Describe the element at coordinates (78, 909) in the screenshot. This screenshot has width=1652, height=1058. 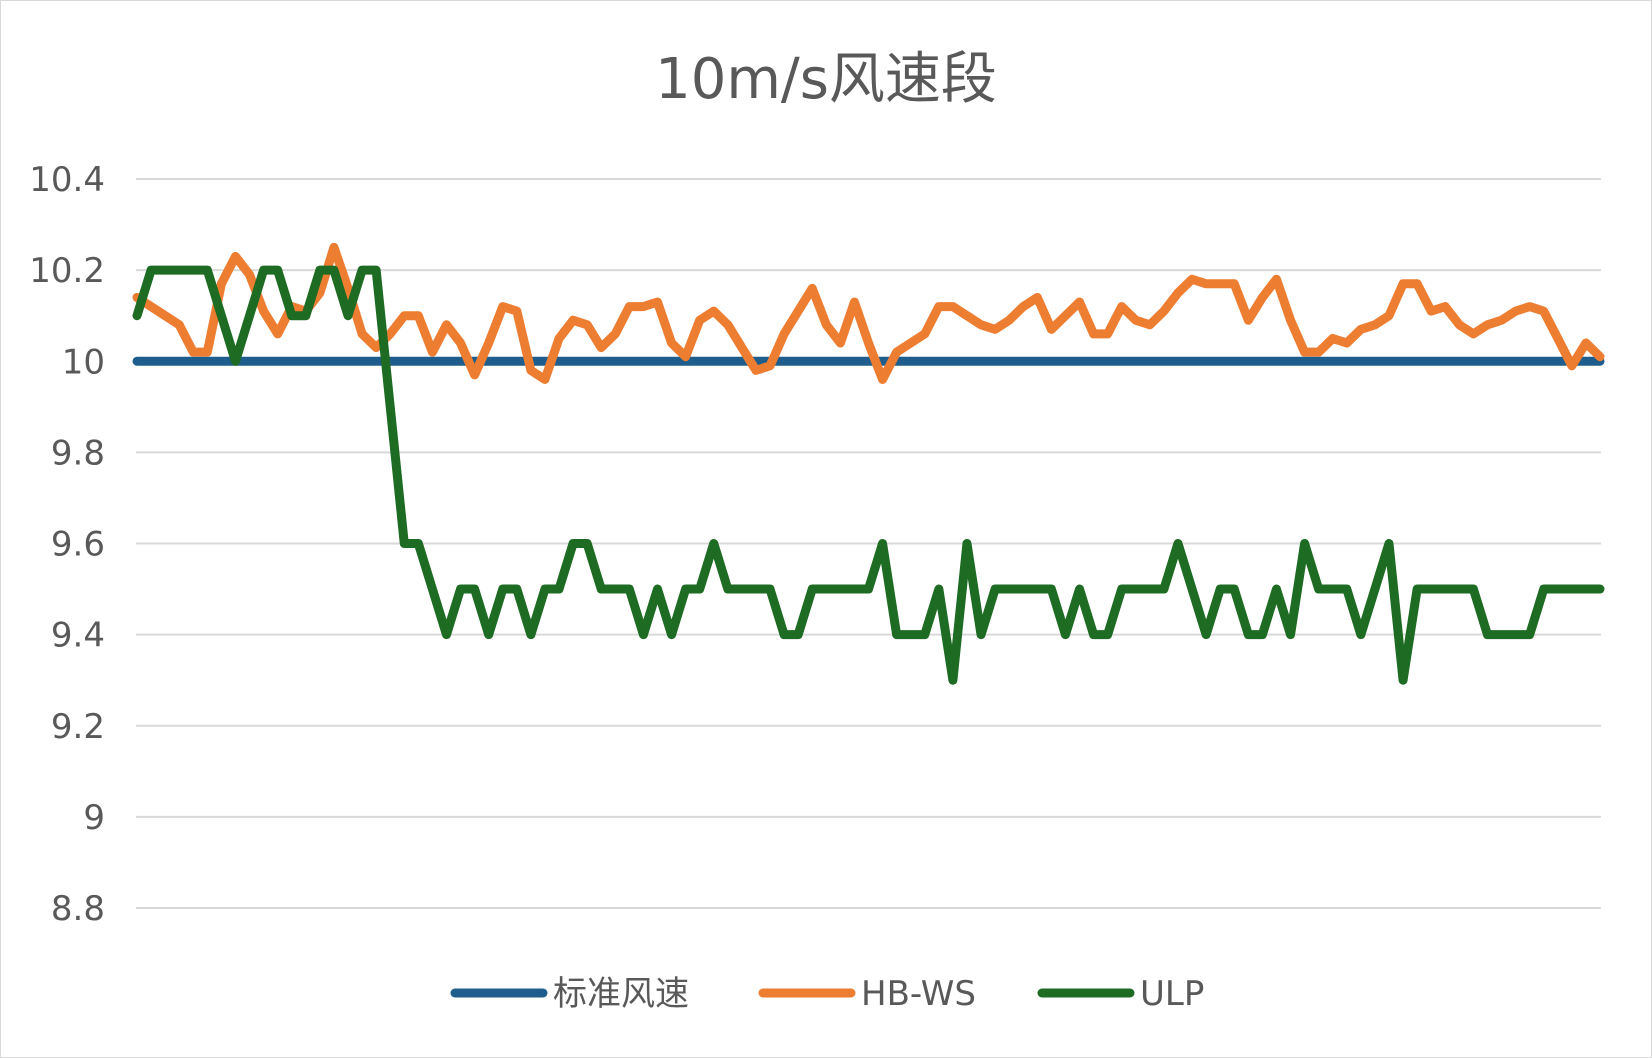
I see `y-tick-label: 8.8` at that location.